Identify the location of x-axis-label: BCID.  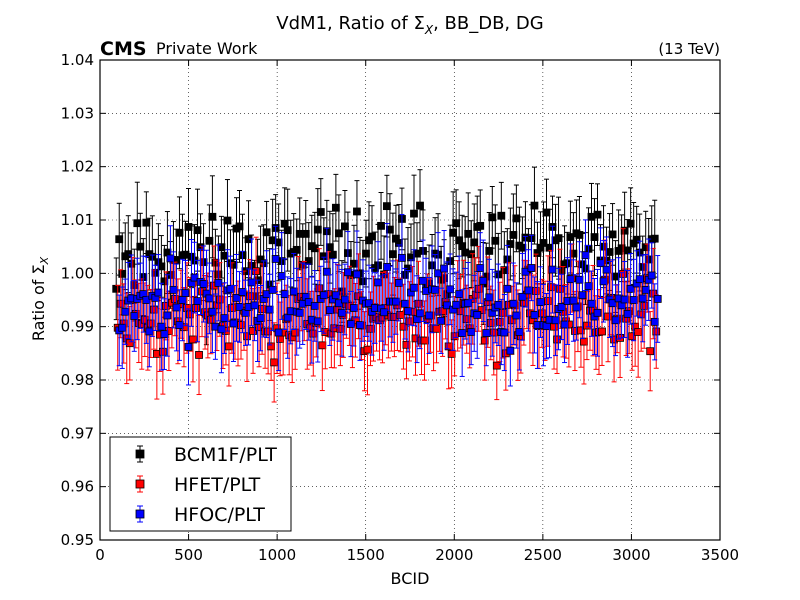
(410, 578).